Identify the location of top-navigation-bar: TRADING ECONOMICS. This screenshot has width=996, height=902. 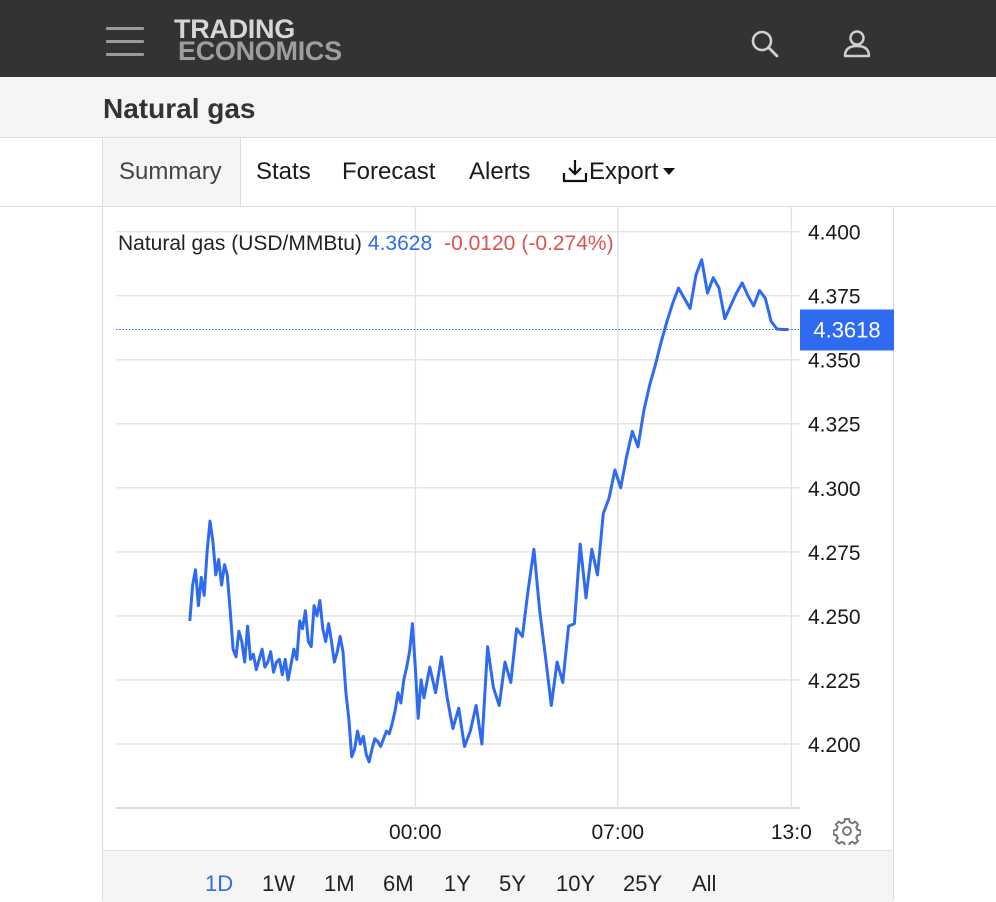
(498, 38).